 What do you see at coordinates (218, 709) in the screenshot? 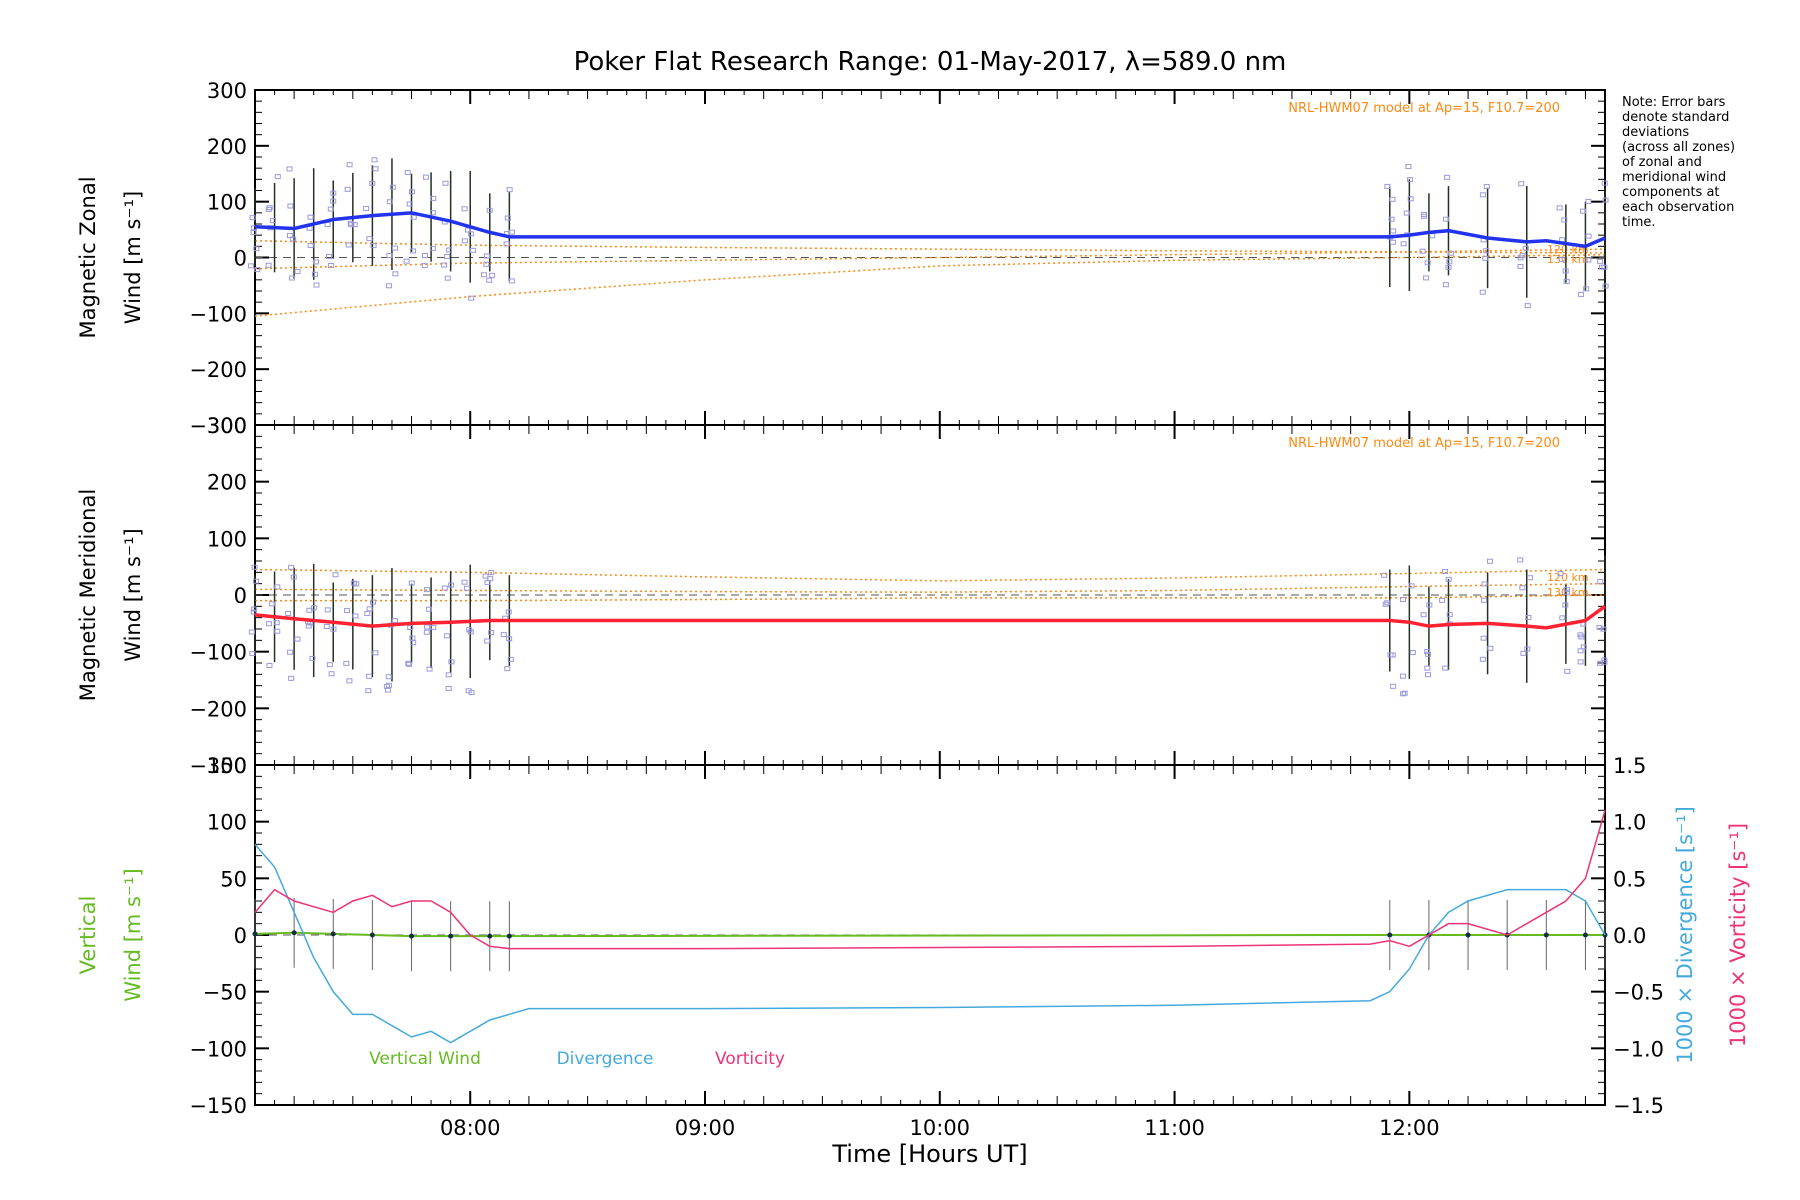
I see `y-tick-label: −200` at bounding box center [218, 709].